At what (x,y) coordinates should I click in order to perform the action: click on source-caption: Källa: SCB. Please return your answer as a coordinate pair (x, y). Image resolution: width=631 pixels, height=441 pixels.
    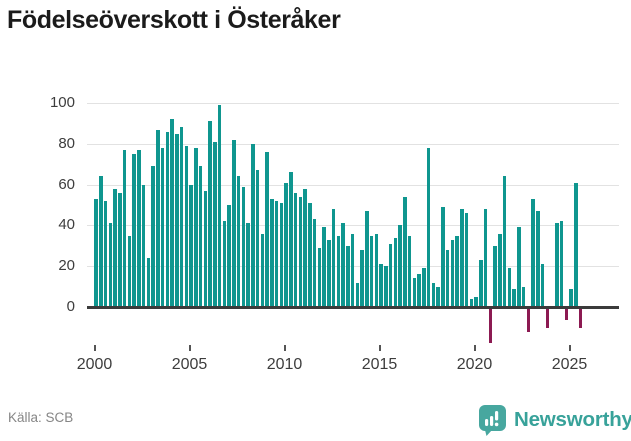
    Looking at the image, I should click on (41, 417).